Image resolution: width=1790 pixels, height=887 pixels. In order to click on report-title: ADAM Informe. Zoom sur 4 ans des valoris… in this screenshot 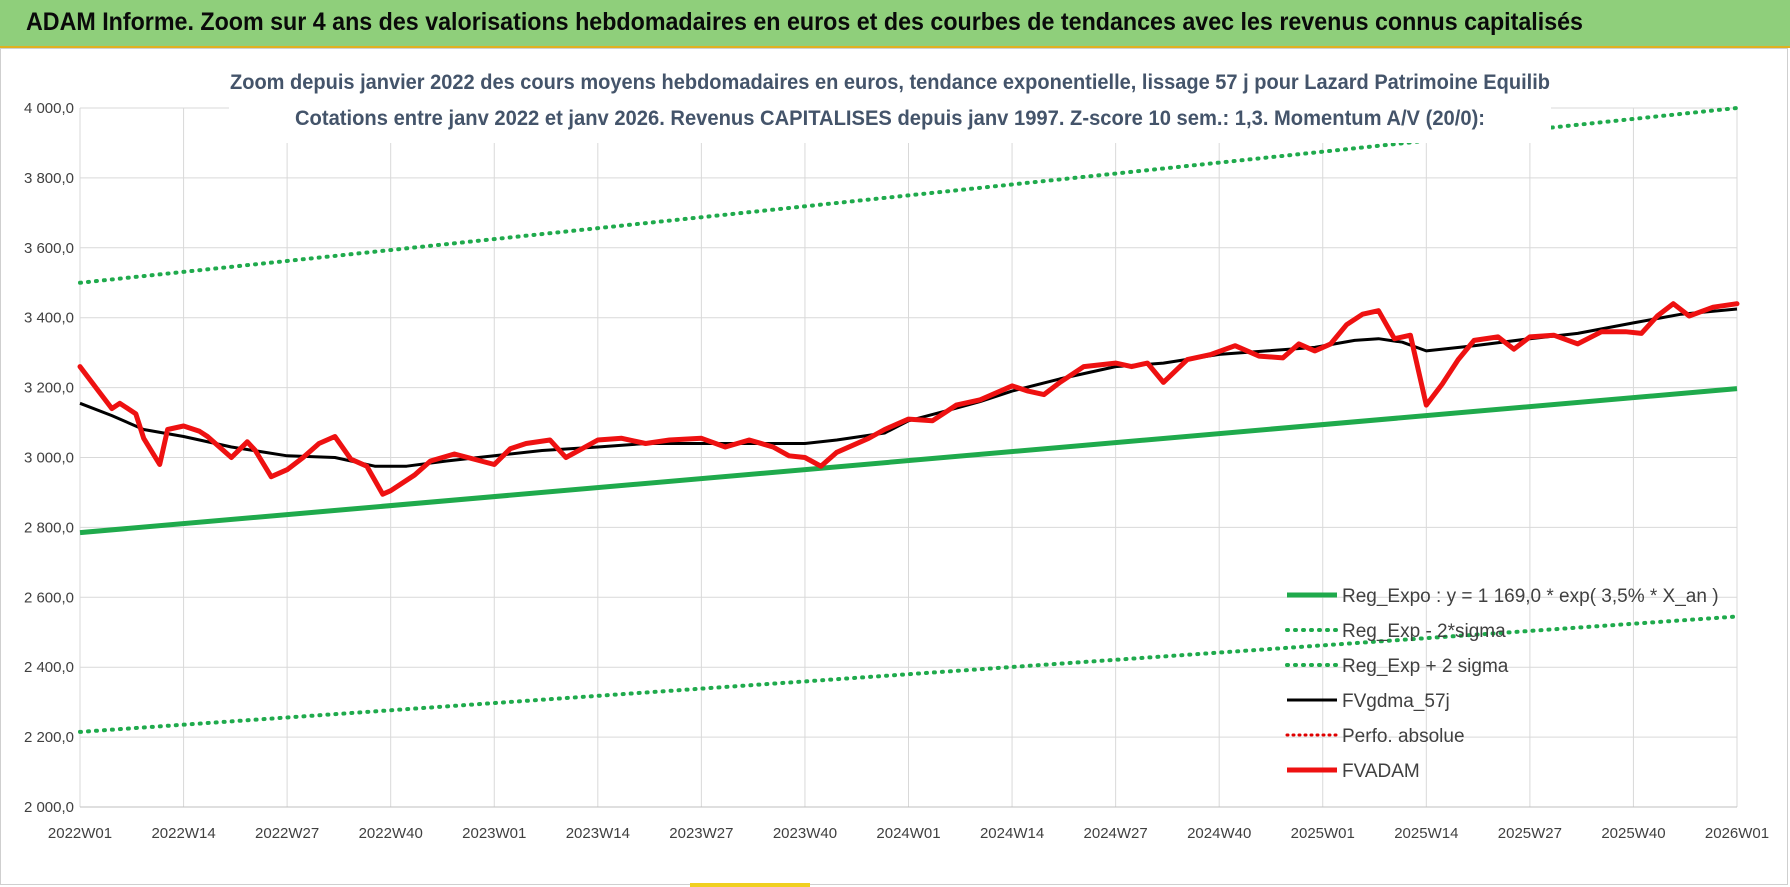, I will do `click(804, 22)`.